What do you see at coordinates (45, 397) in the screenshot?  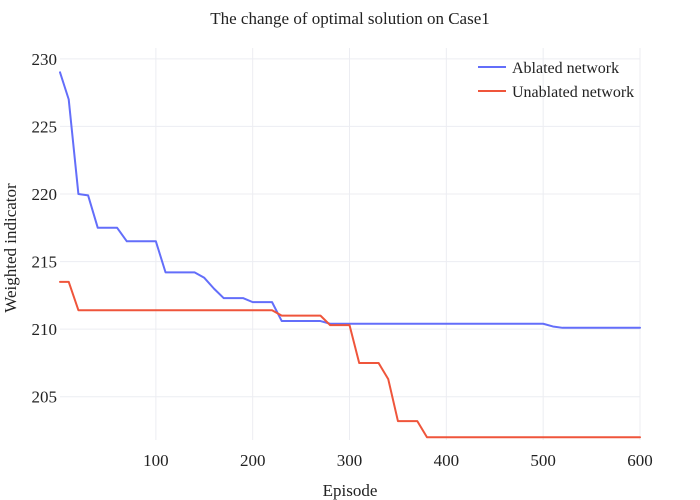 I see `y-tick-label: 205` at bounding box center [45, 397].